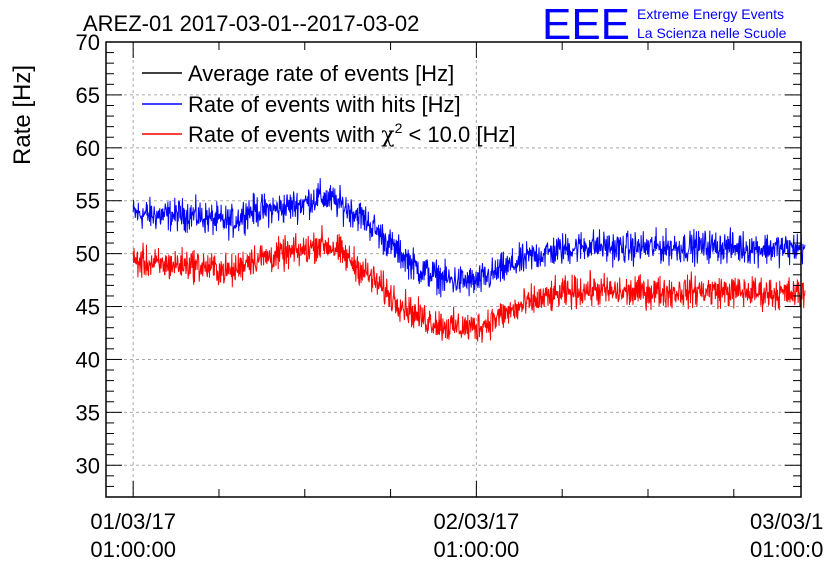 The width and height of the screenshot is (836, 572). Describe the element at coordinates (477, 521) in the screenshot. I see `x-tick-label-date: 02/03/17` at that location.